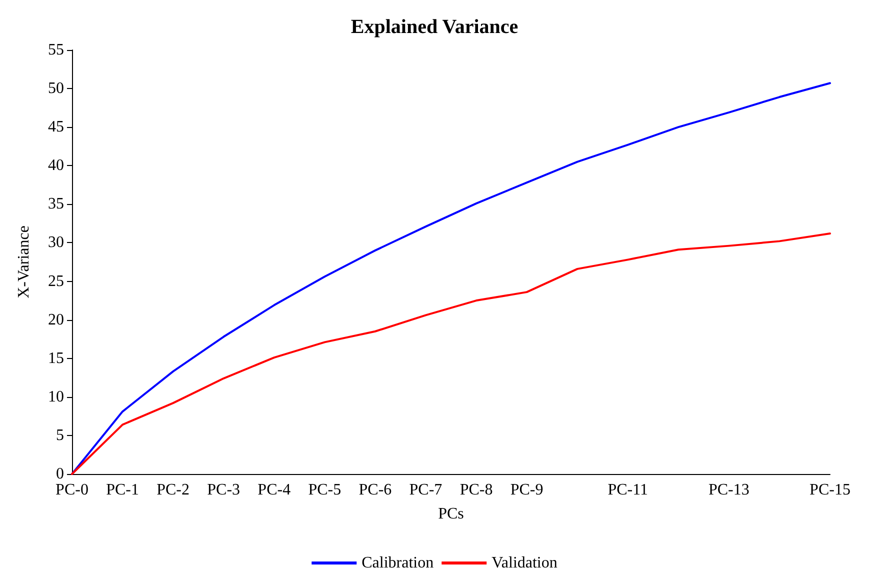  Describe the element at coordinates (375, 490) in the screenshot. I see `x-tick-label: PC-6` at that location.